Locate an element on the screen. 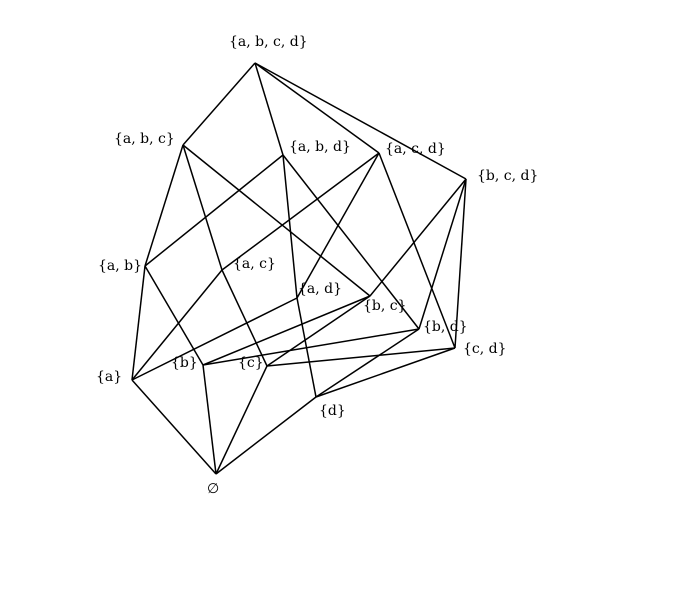 This screenshot has width=692, height=595. edge-abcd-abd is located at coordinates (269, 109).